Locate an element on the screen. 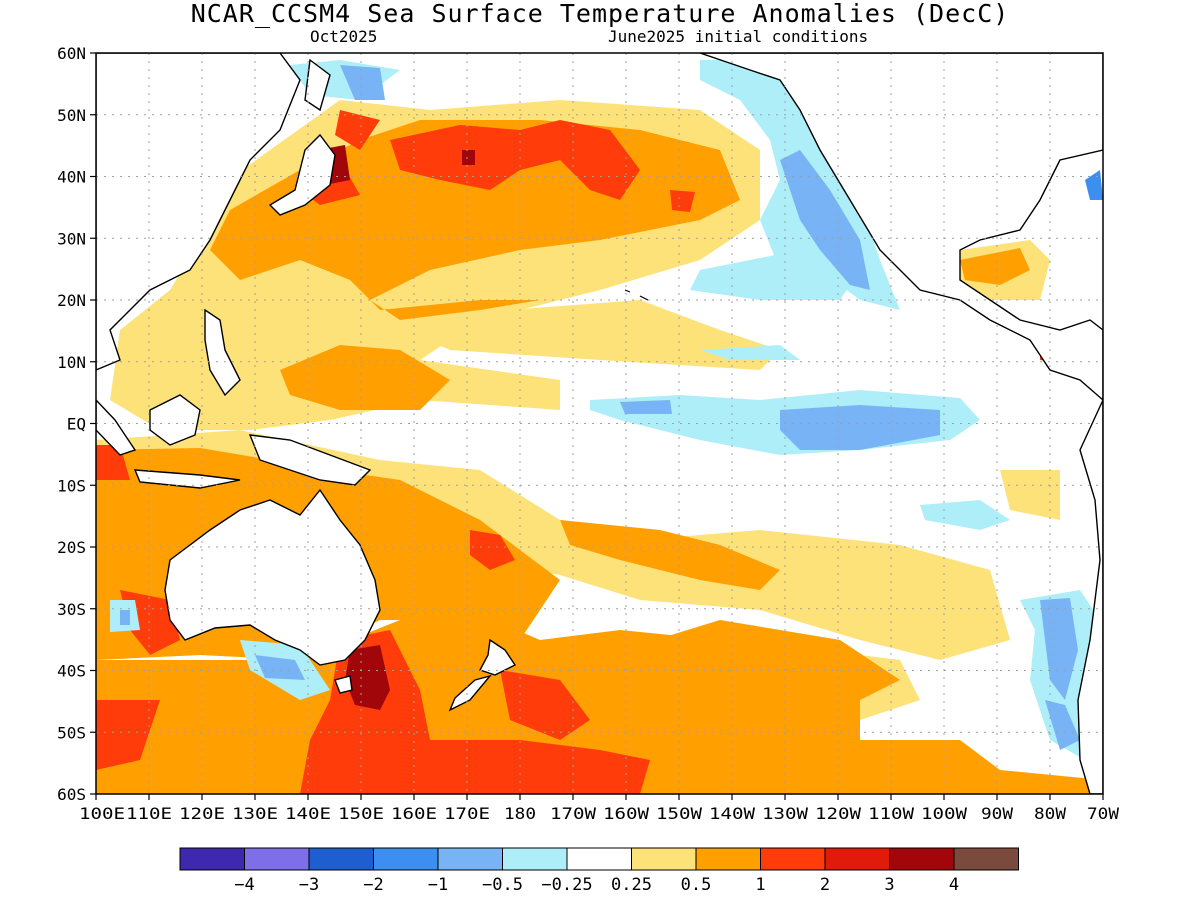 This screenshot has height=900, width=1200. colorbar-label: 2 is located at coordinates (825, 885).